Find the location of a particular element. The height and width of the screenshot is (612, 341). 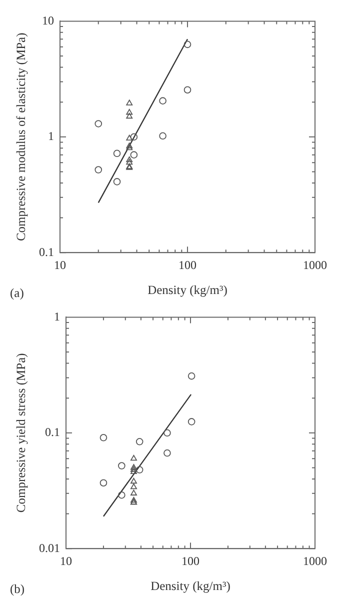

x-tick-label: 10 is located at coordinates (66, 561).